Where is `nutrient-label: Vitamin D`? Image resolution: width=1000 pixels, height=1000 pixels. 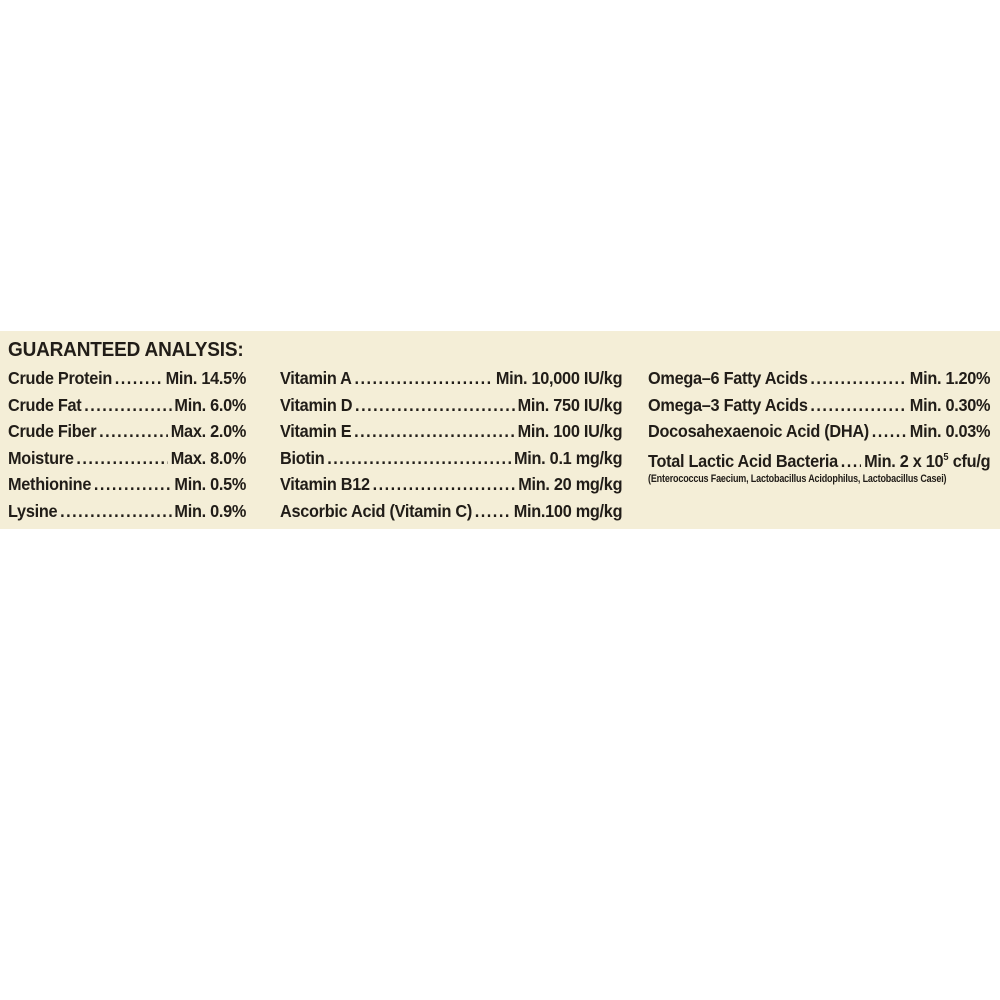 nutrient-label: Vitamin D is located at coordinates (316, 404).